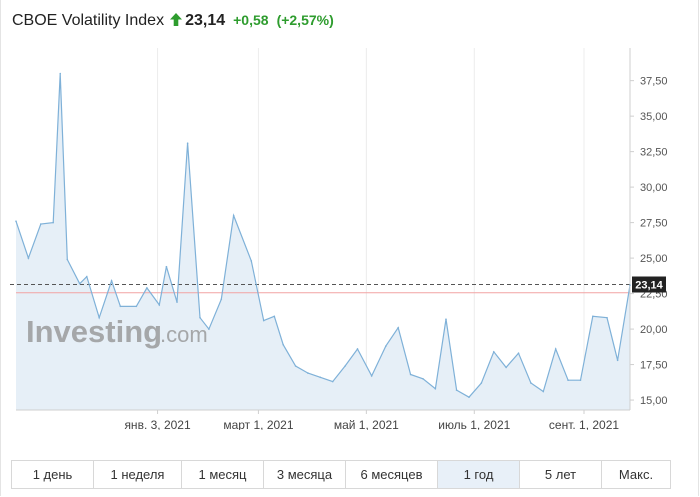 The height and width of the screenshot is (497, 700). What do you see at coordinates (305, 20) in the screenshot?
I see `price-change-percent: (+2,57%)` at bounding box center [305, 20].